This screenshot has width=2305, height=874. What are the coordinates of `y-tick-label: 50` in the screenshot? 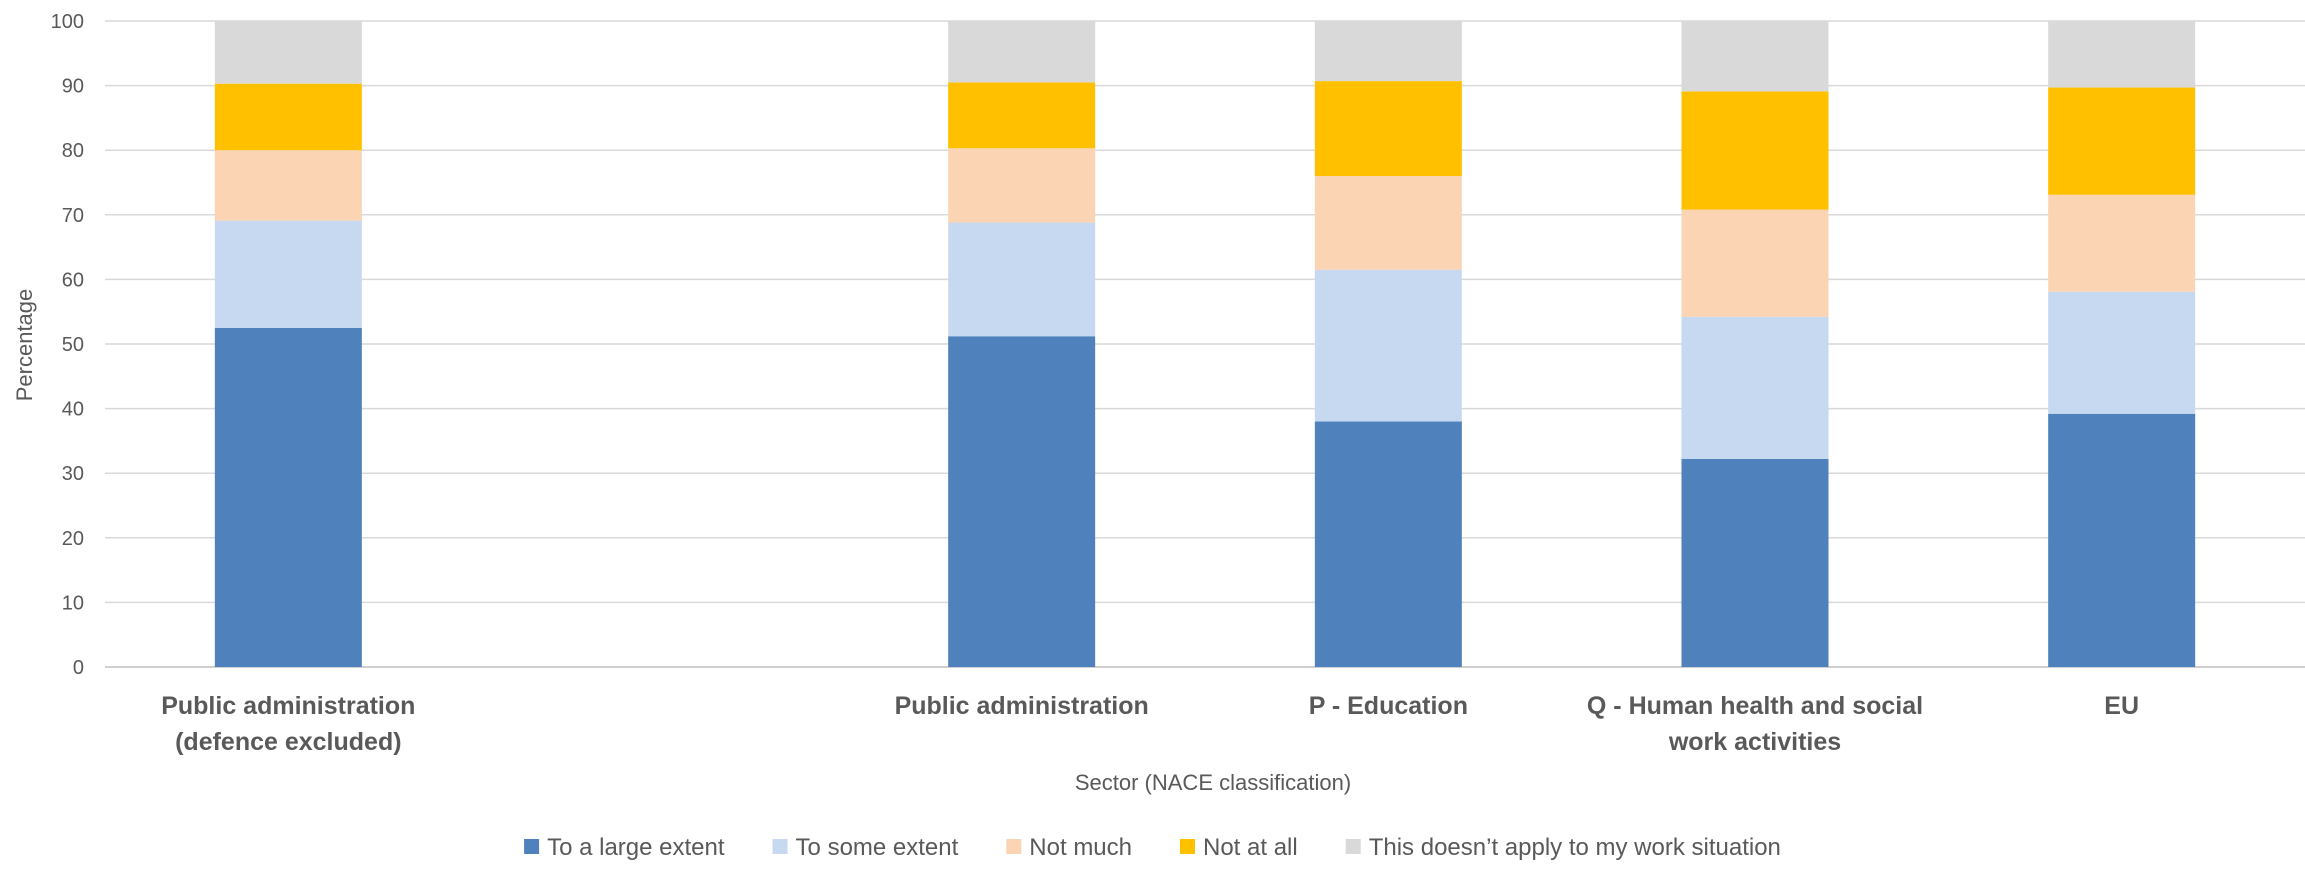 It's located at (73, 345).